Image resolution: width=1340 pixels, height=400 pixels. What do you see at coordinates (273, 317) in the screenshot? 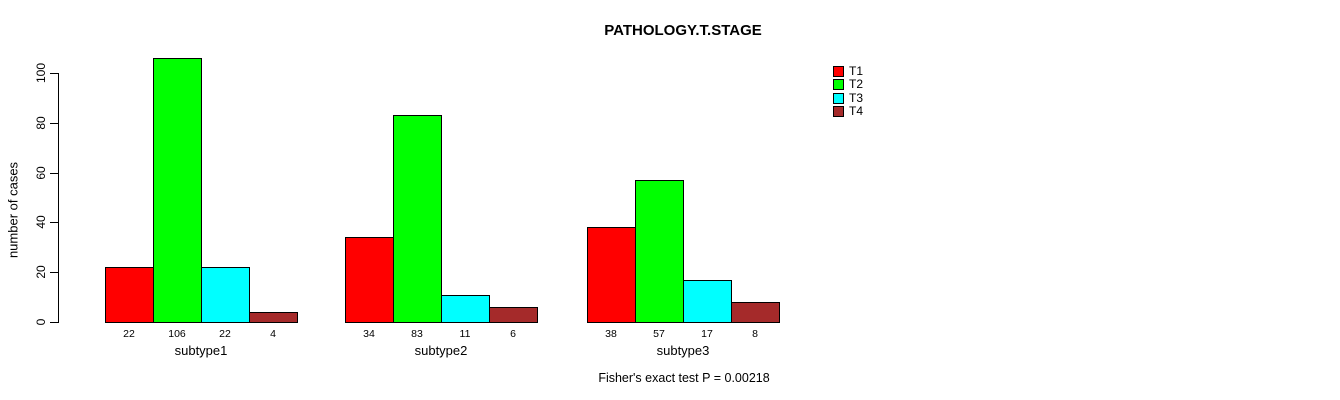
I see `bar-t4-subtype1` at bounding box center [273, 317].